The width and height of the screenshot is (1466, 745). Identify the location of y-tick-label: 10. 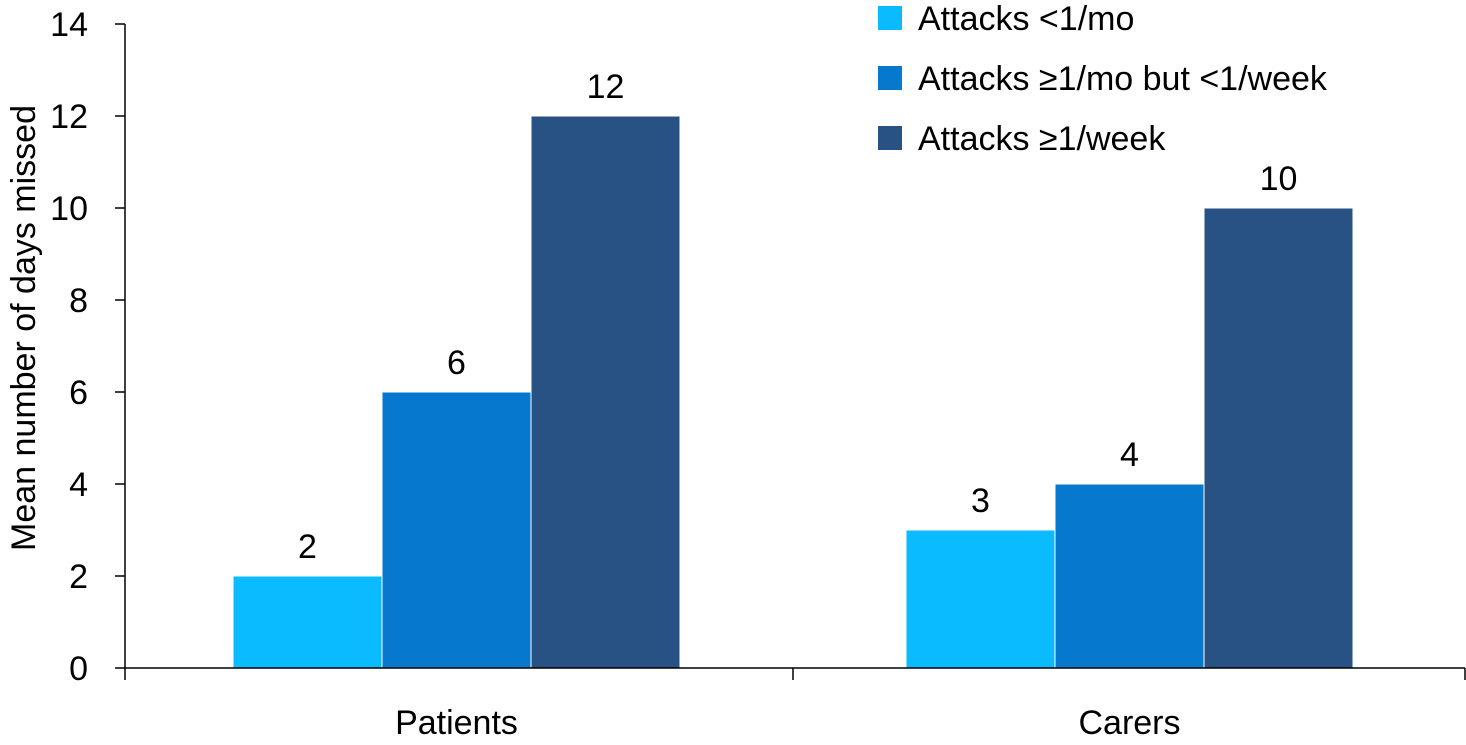
(69, 209).